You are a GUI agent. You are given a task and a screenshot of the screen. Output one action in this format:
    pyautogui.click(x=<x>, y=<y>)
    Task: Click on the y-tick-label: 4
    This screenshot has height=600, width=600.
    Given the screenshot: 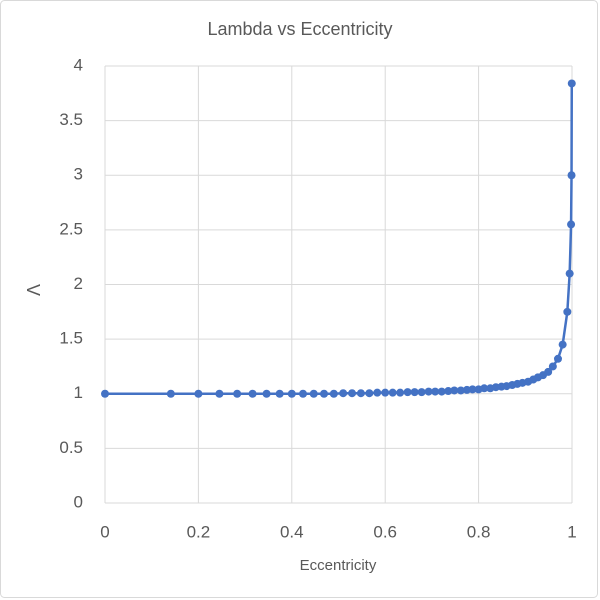 What is the action you would take?
    pyautogui.click(x=78, y=64)
    